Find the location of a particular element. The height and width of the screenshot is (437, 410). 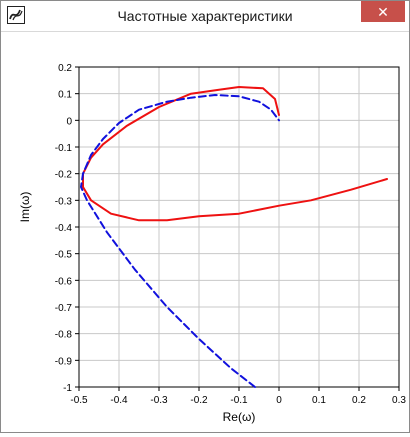

x-tick-label: 0.2 is located at coordinates (359, 400).